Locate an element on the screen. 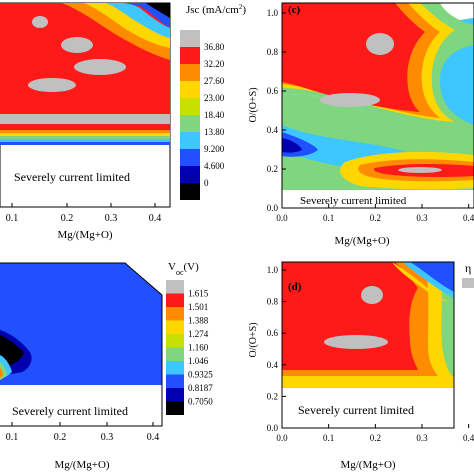 The height and width of the screenshot is (474, 474). panel-c-label: (c) is located at coordinates (294, 10).